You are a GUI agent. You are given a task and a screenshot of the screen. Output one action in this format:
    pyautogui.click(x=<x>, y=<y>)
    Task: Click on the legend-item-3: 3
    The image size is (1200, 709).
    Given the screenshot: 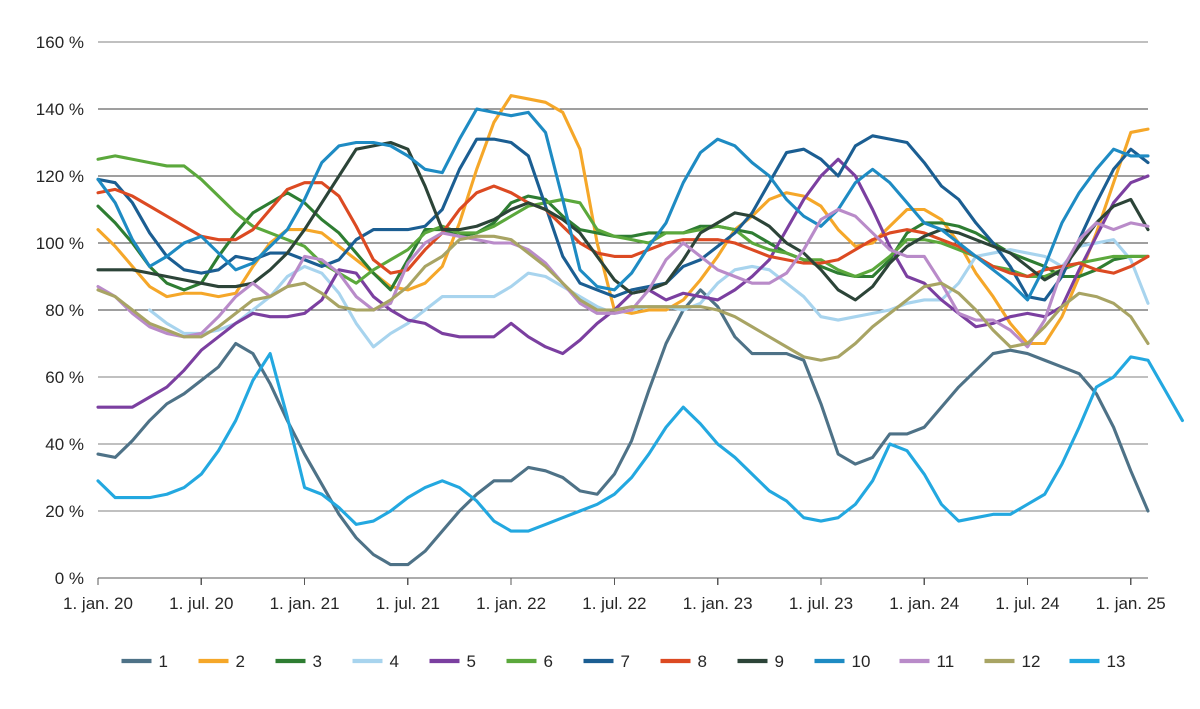 What is the action you would take?
    pyautogui.click(x=298, y=661)
    